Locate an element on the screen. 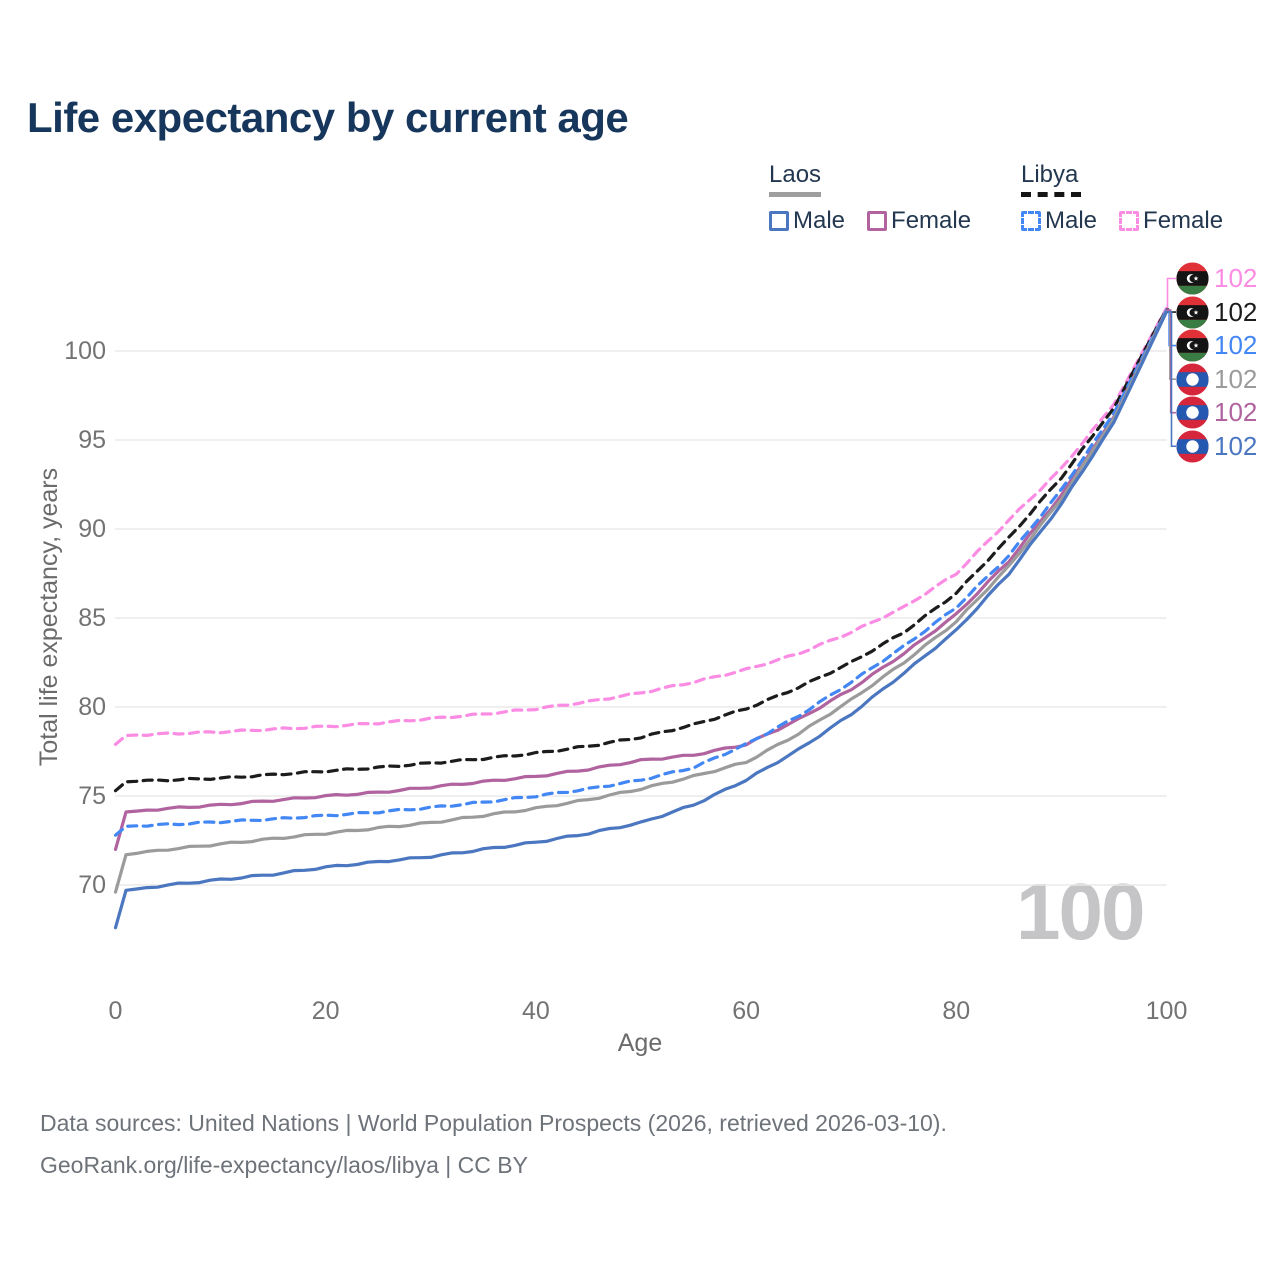  legend-item-libya-female: Female is located at coordinates (1171, 221).